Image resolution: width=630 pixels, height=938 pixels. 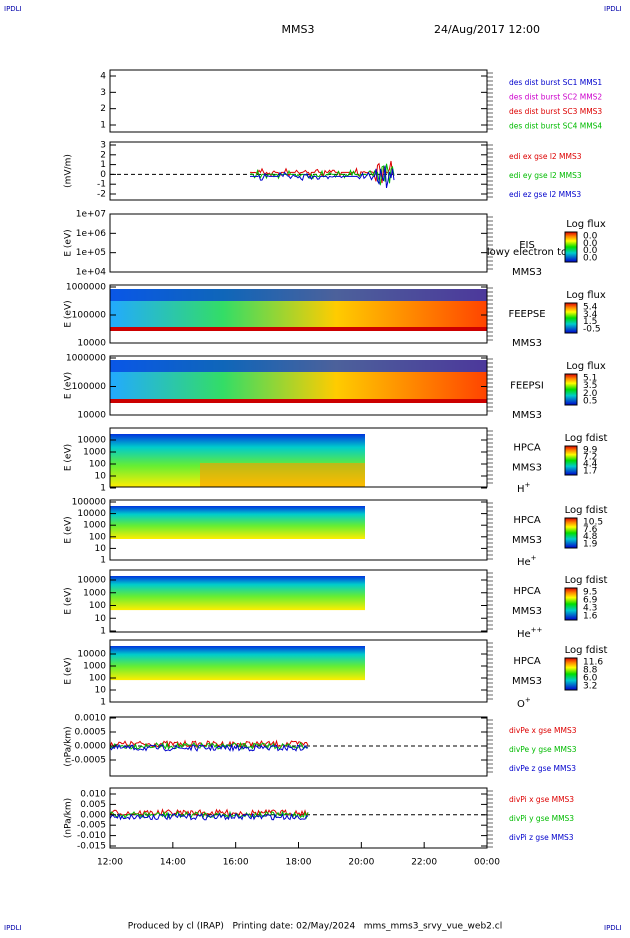 I want to click on x-tick-label: 22:00, so click(x=424, y=863).